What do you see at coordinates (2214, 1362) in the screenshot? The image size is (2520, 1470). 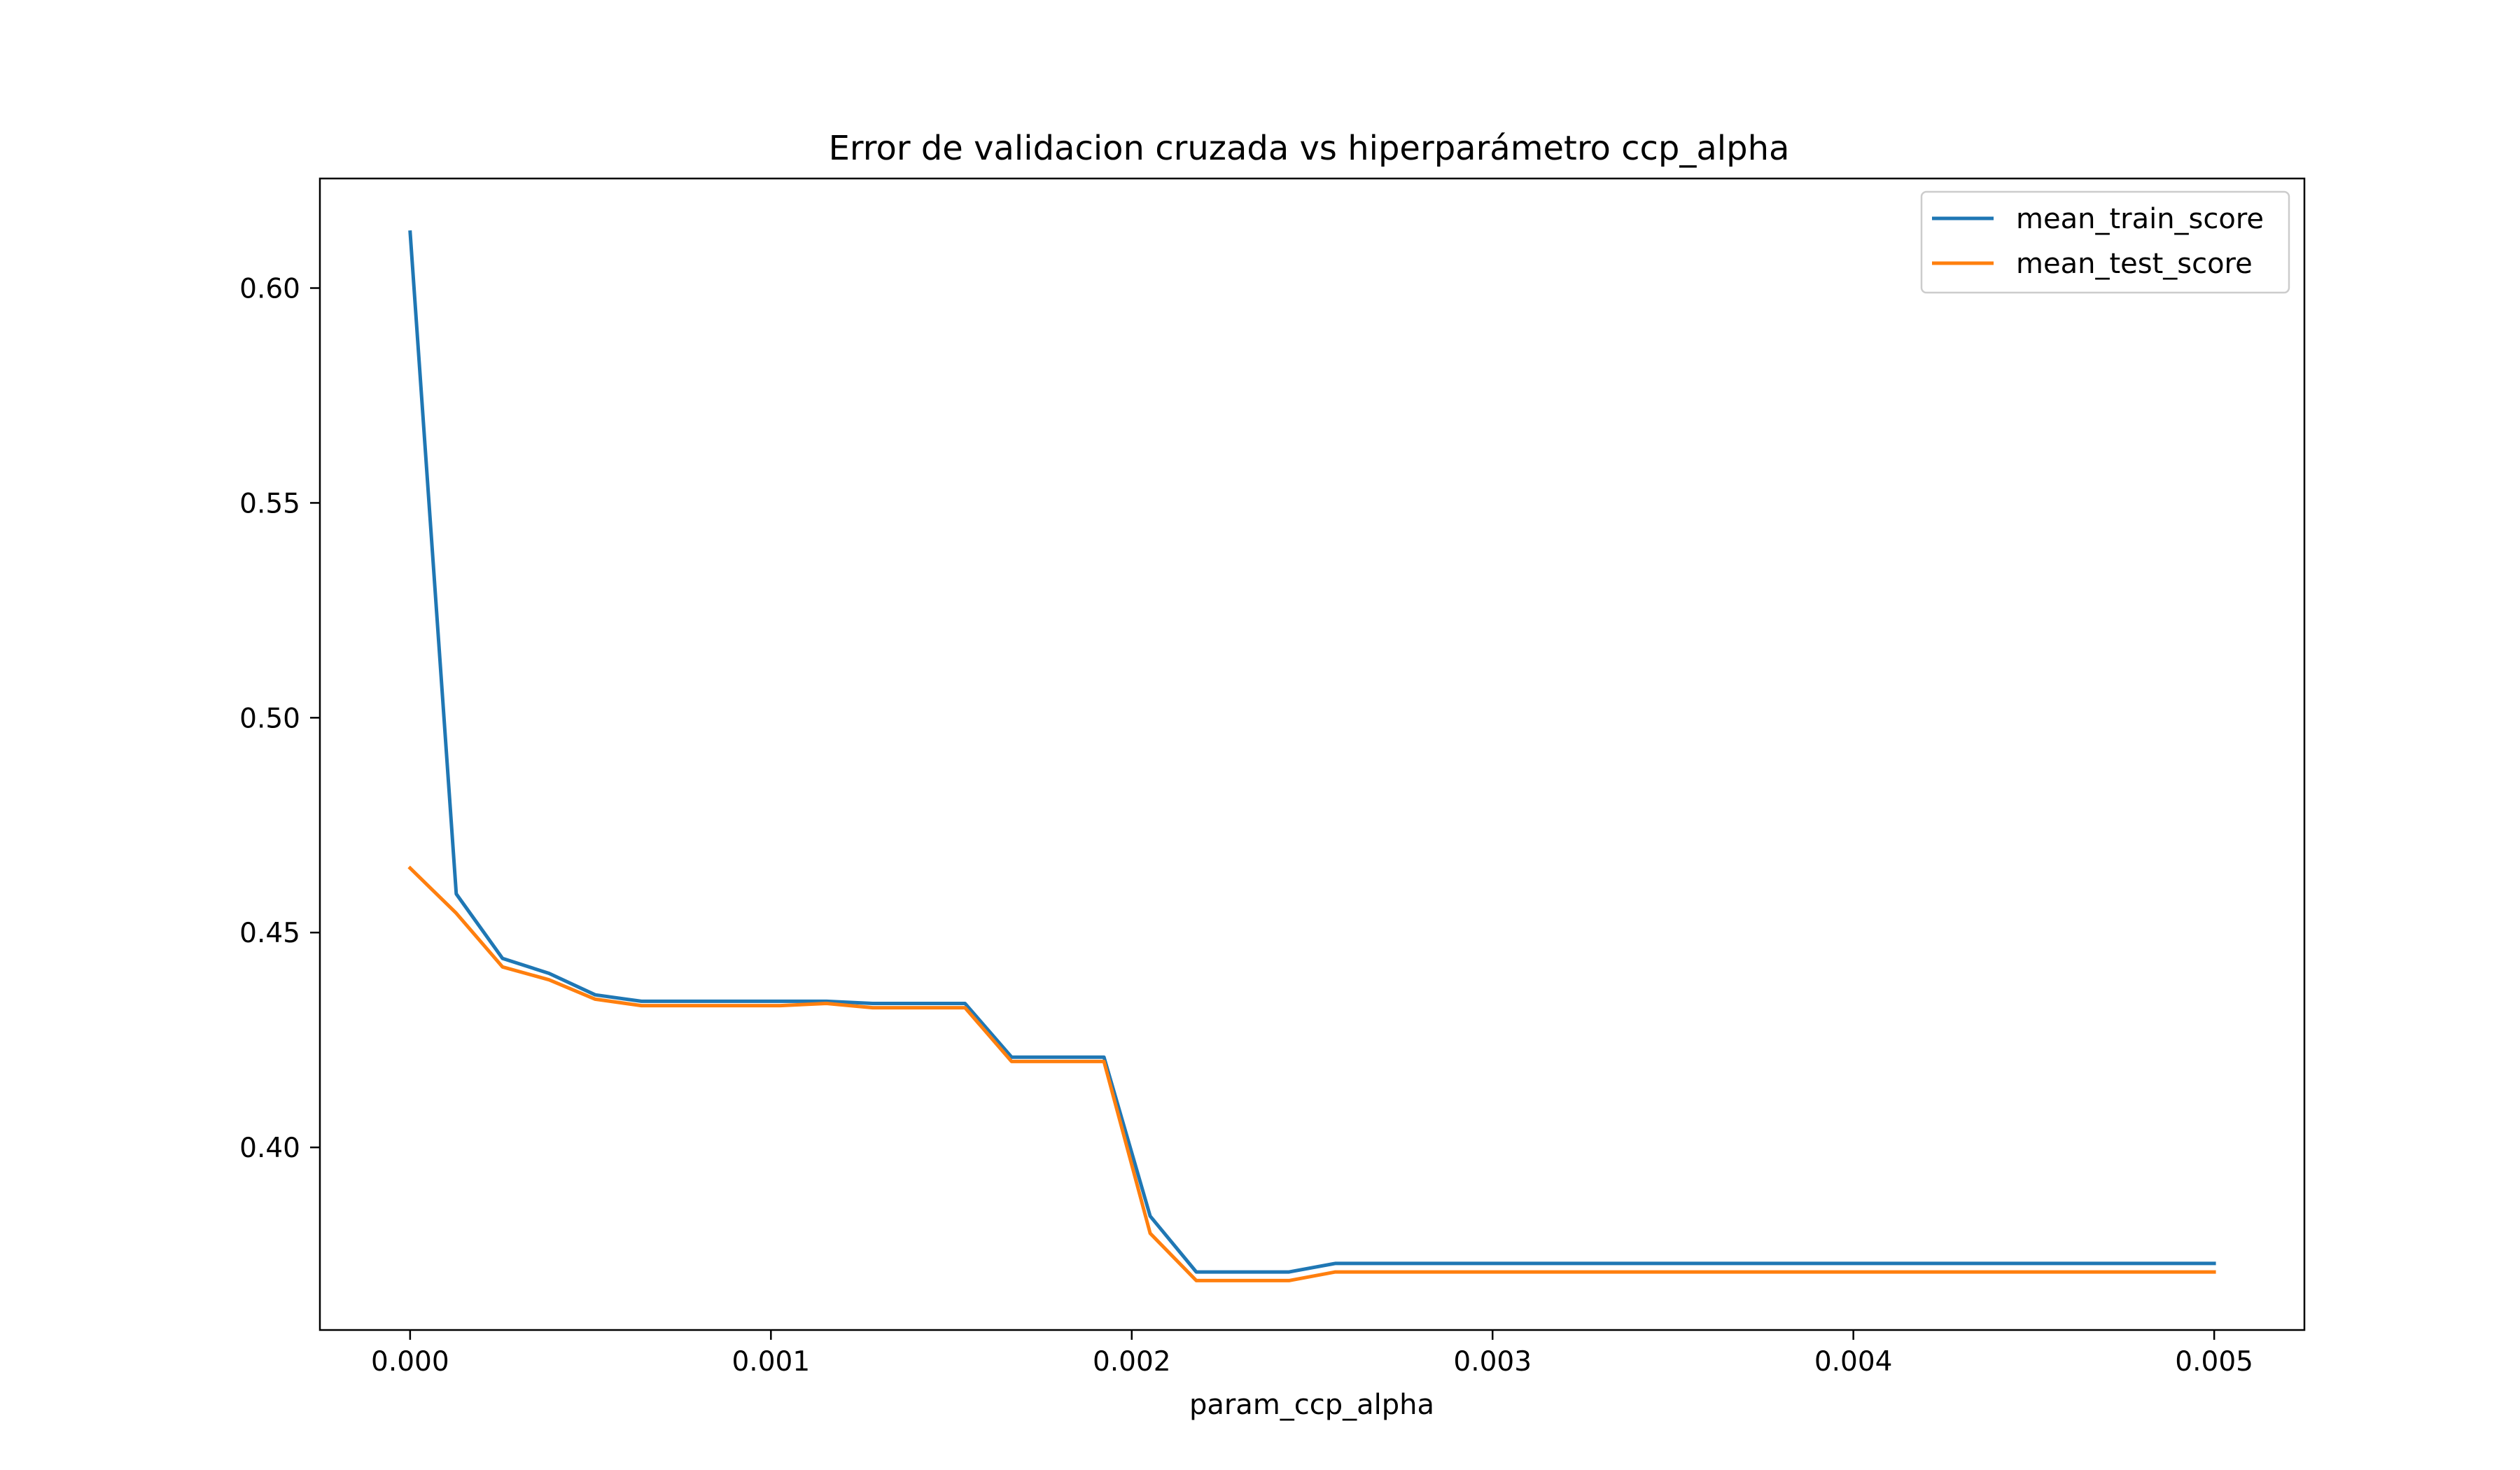 I see `x-tick-label: 0.005` at bounding box center [2214, 1362].